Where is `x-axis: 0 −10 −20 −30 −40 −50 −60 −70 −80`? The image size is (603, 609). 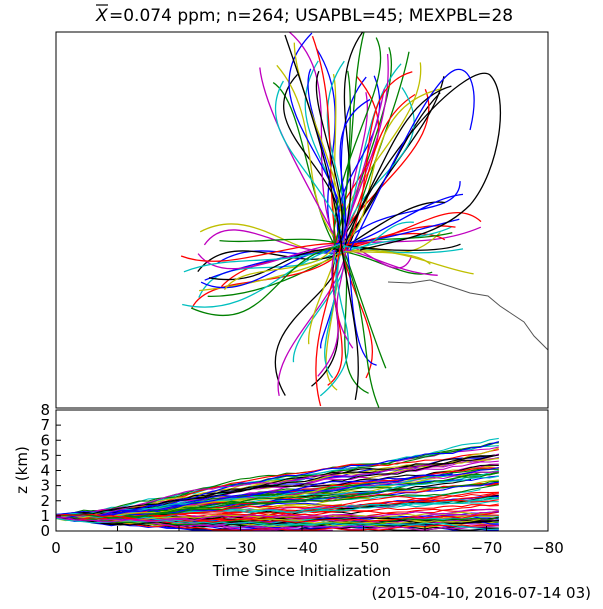 x-axis: 0 −10 −20 −30 −40 −50 −60 −70 −80 is located at coordinates (307, 541).